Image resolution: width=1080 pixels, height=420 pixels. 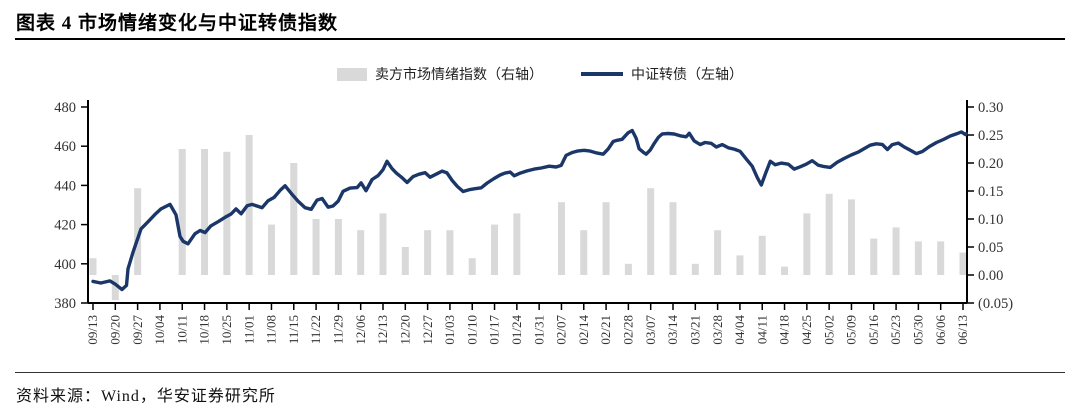 I want to click on x-tick-label: 10/25, so click(x=226, y=330).